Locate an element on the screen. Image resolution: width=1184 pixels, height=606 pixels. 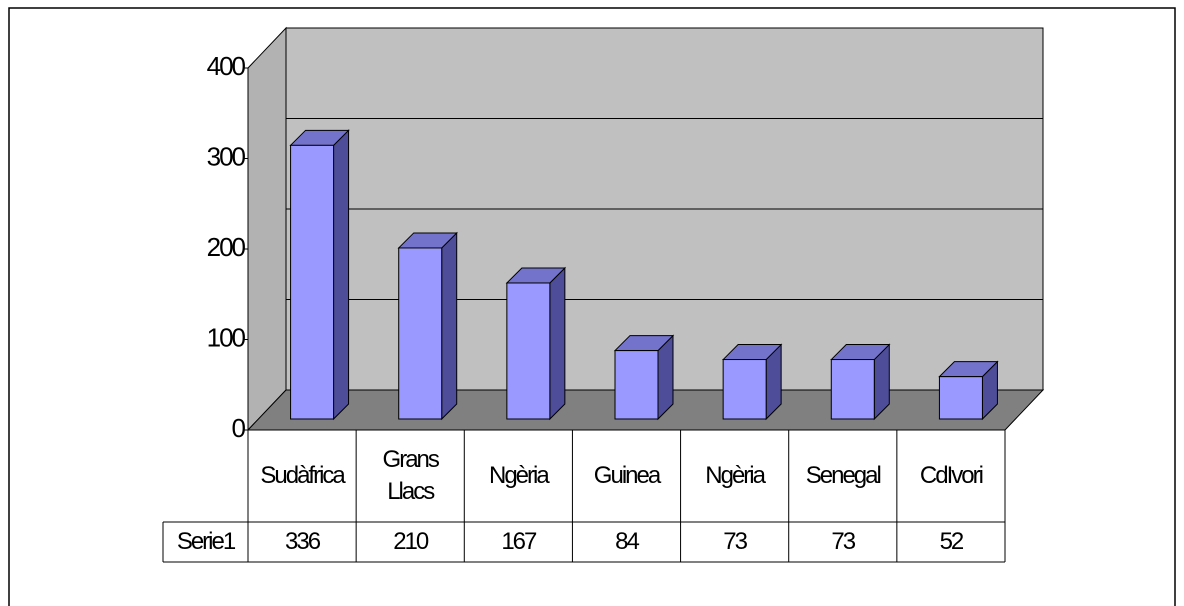
value-label: 52 is located at coordinates (952, 541).